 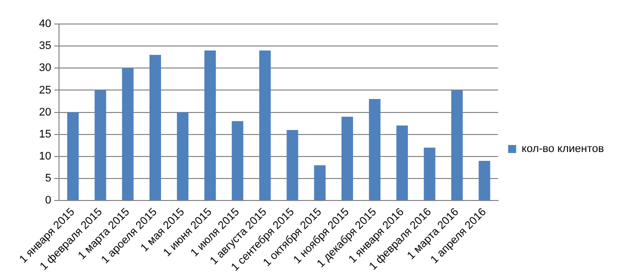 What do you see at coordinates (563, 149) in the screenshot?
I see `legend-label: кол-во клиентов` at bounding box center [563, 149].